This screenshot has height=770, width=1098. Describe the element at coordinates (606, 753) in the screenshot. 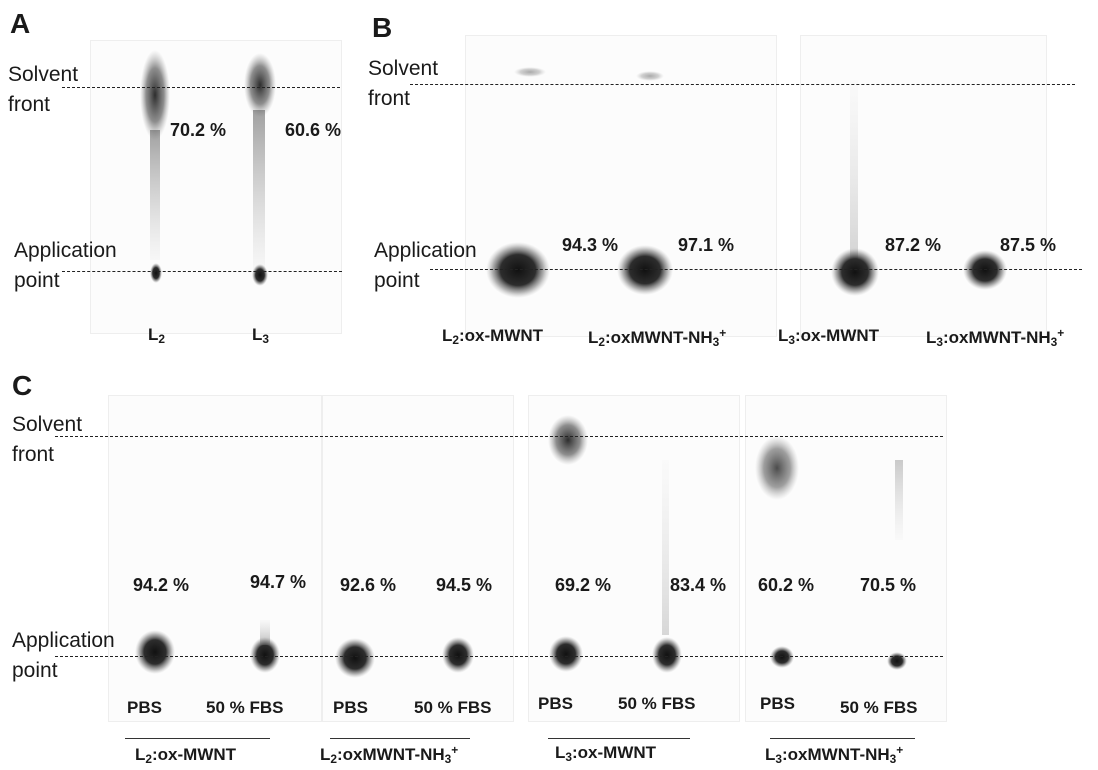

I see `group-label-c-3: L3:ox-MWNT` at that location.